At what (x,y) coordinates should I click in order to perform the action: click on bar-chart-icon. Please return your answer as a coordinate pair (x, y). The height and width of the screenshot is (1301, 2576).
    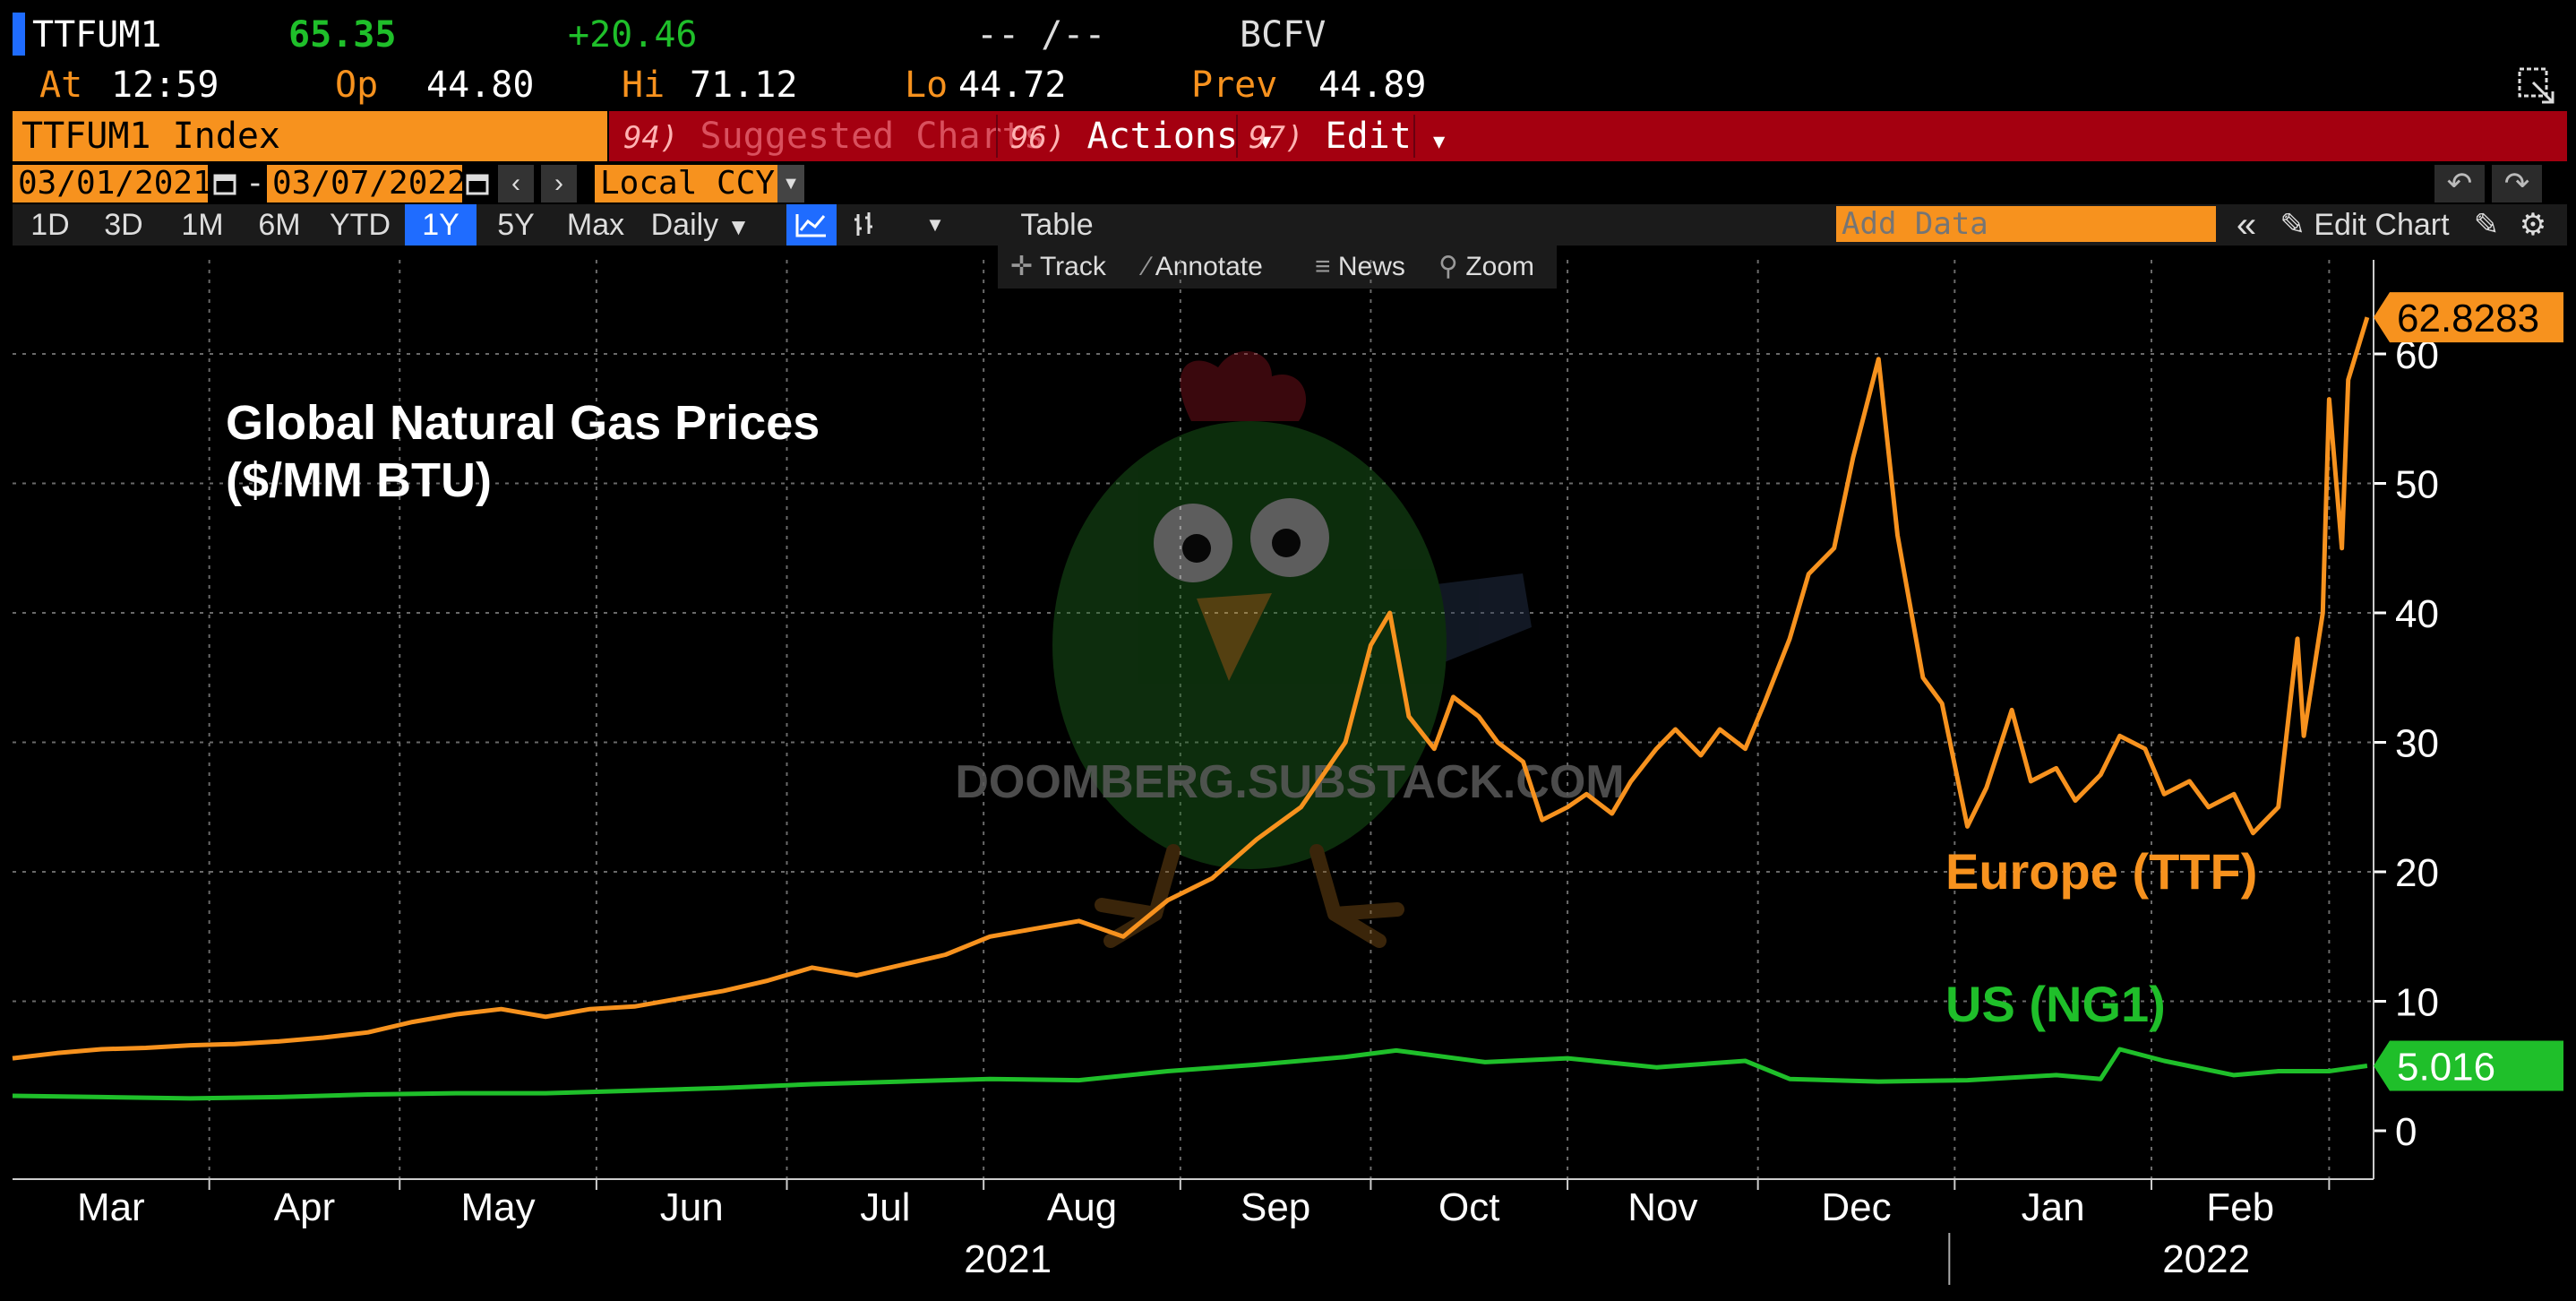
    Looking at the image, I should click on (864, 225).